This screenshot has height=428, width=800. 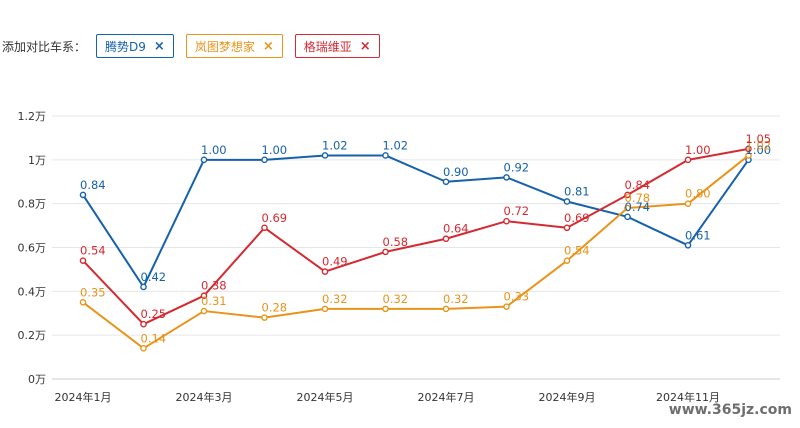 I want to click on data-label: 0.80, so click(x=698, y=194).